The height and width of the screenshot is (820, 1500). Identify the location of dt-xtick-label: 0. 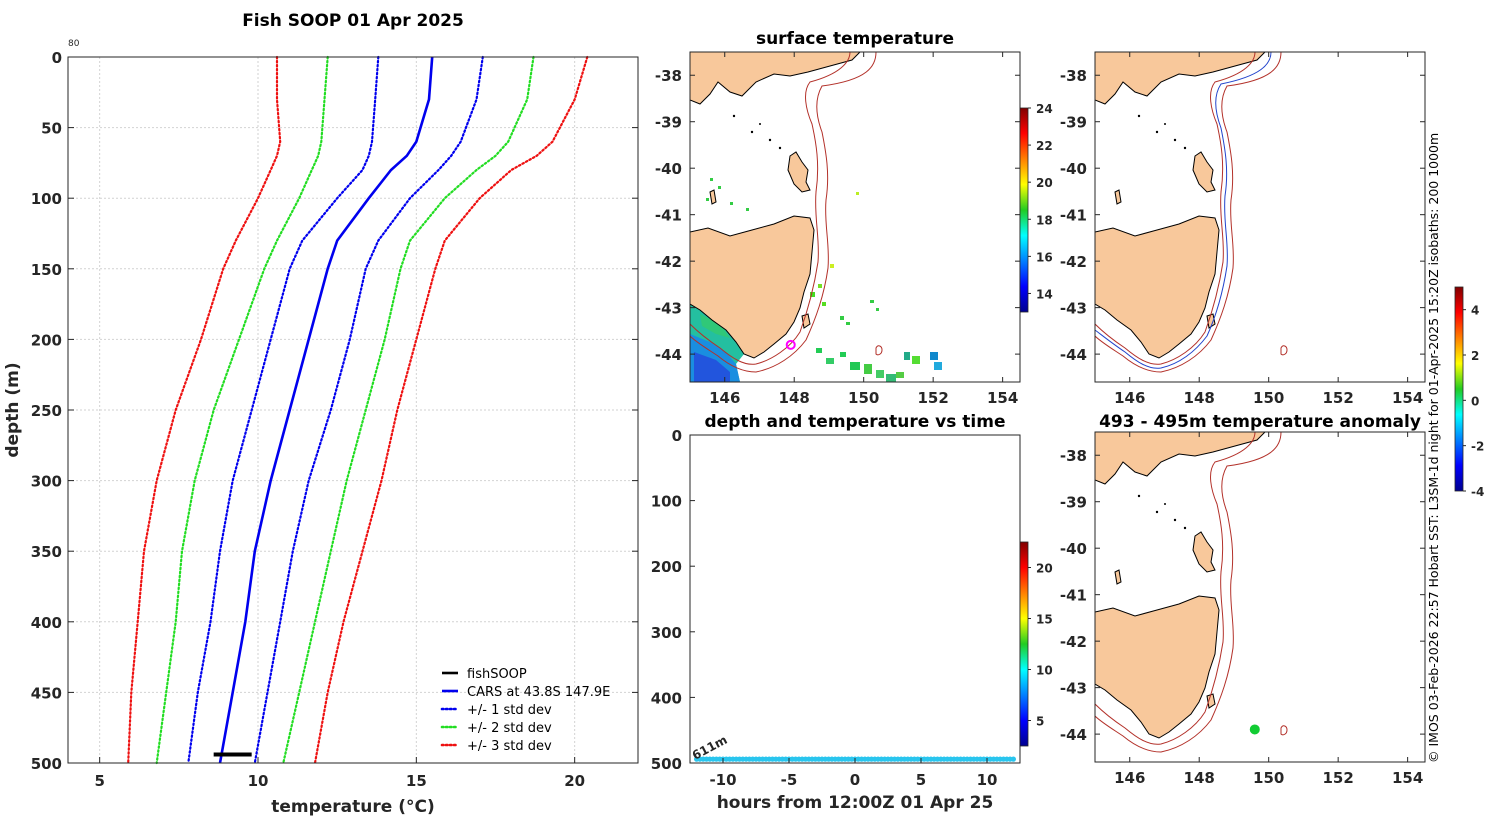
(855, 780).